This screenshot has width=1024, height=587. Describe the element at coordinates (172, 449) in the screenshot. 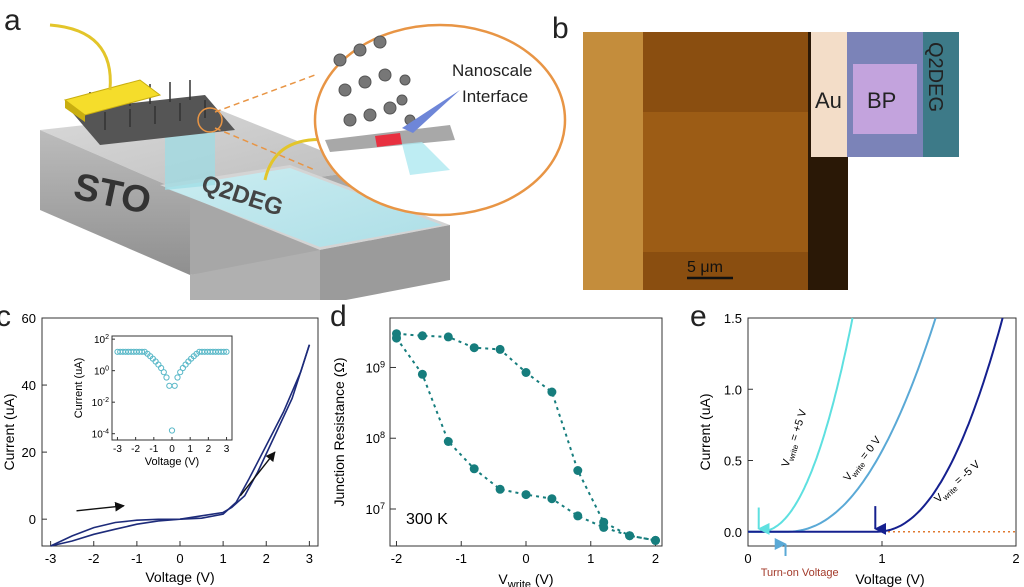

I see `inset-x-tick-label: 0` at that location.